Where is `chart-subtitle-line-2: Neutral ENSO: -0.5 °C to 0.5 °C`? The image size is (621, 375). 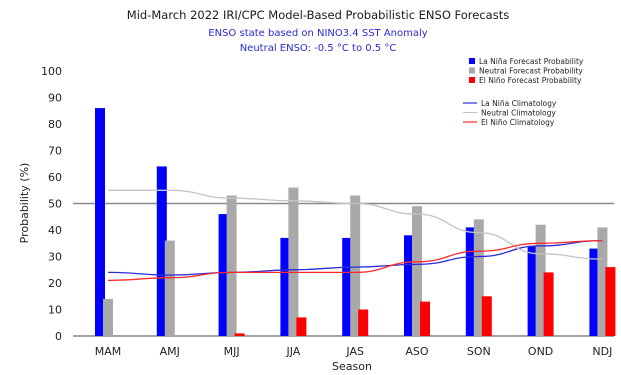
chart-subtitle-line-2: Neutral ENSO: -0.5 °C to 0.5 °C is located at coordinates (318, 48).